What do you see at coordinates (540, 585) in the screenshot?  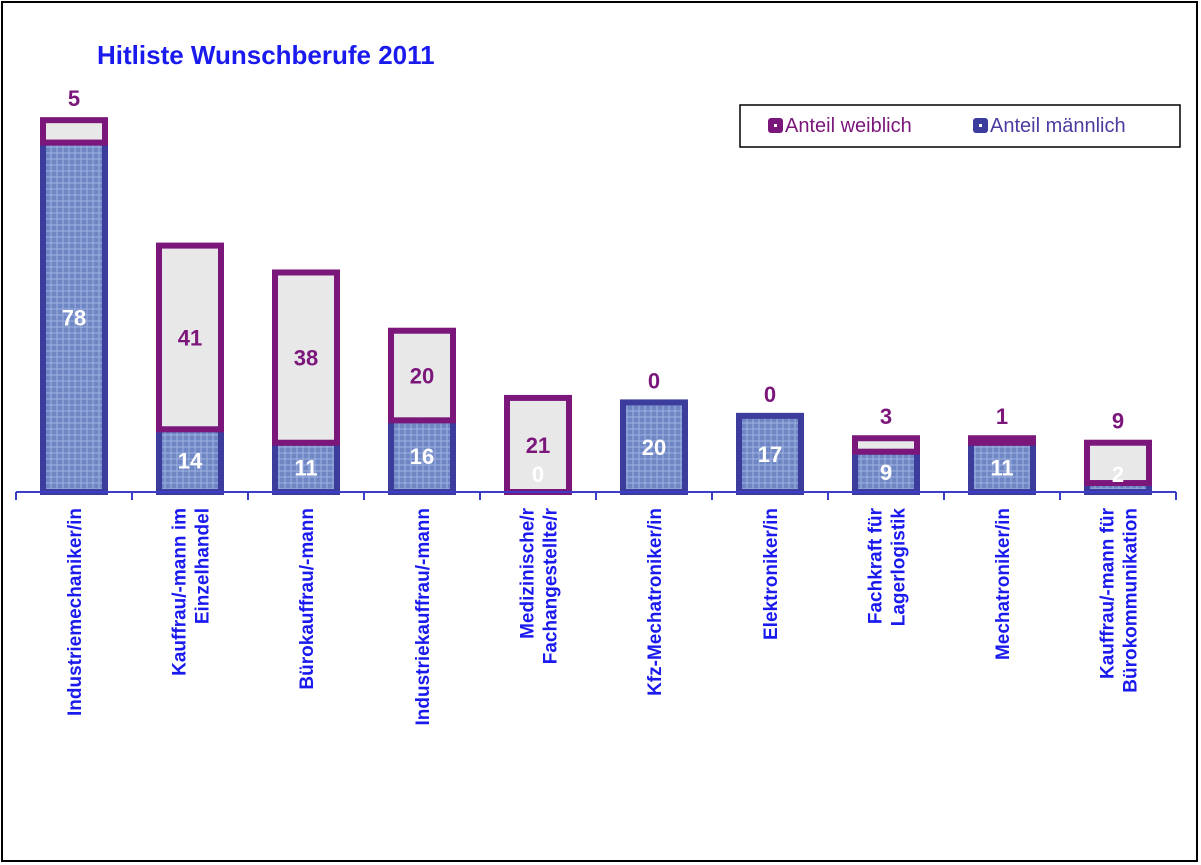 I see `x-tick-label: Medizinische/r Fachangestellte/r` at bounding box center [540, 585].